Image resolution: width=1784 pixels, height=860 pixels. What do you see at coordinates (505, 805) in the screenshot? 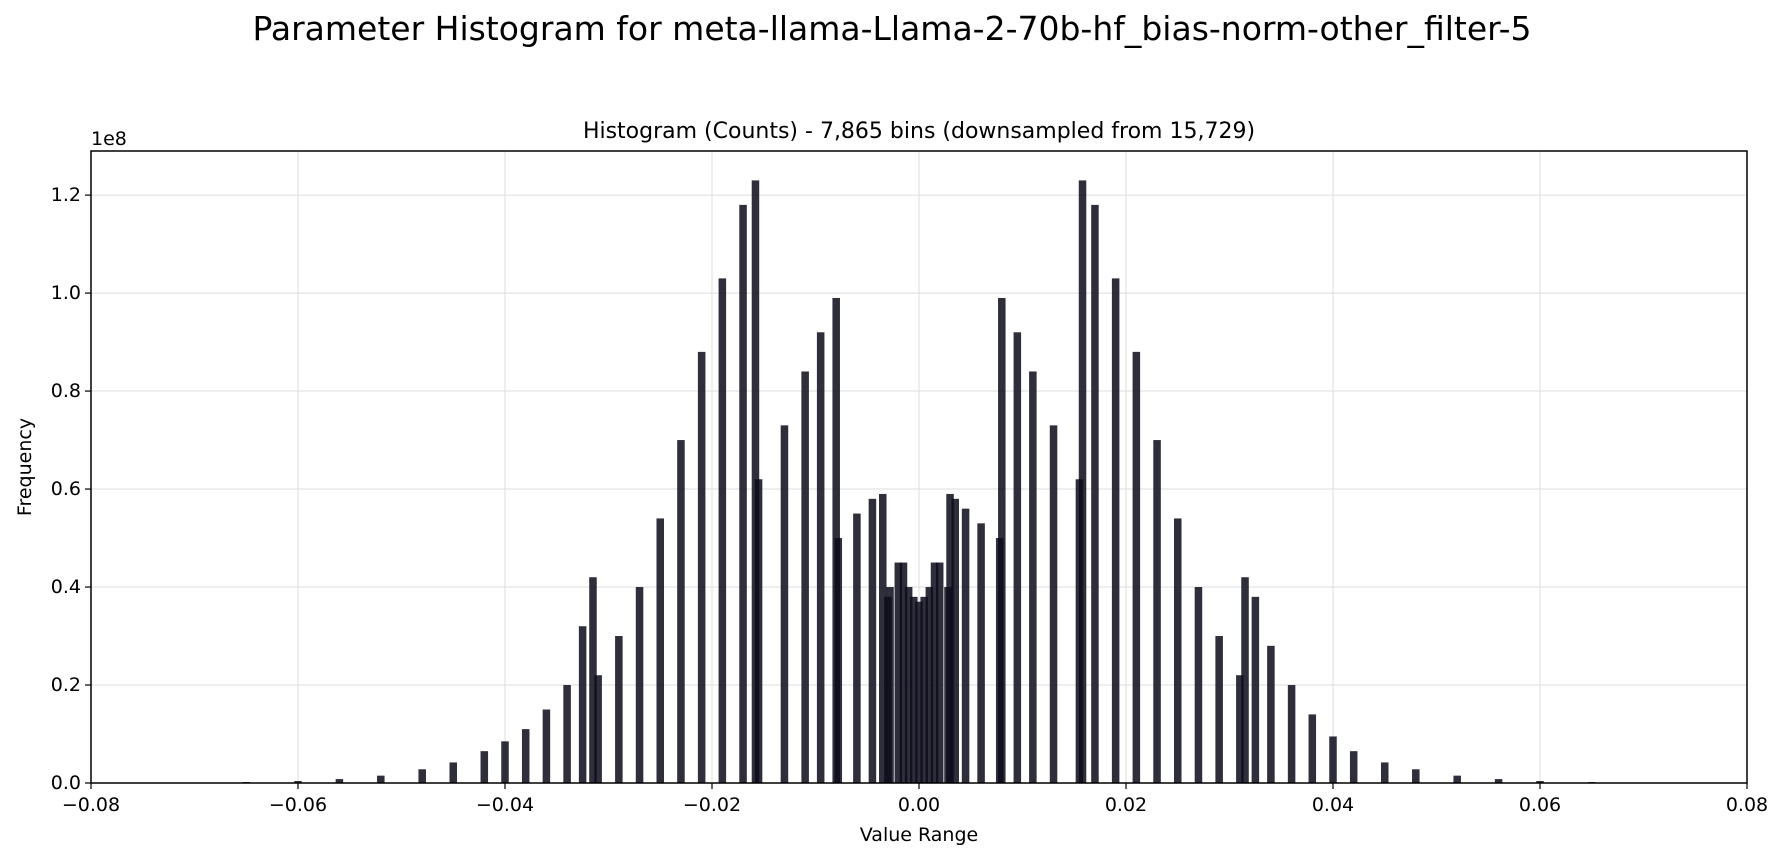
I see `x-tick-label: −0.04` at bounding box center [505, 805].